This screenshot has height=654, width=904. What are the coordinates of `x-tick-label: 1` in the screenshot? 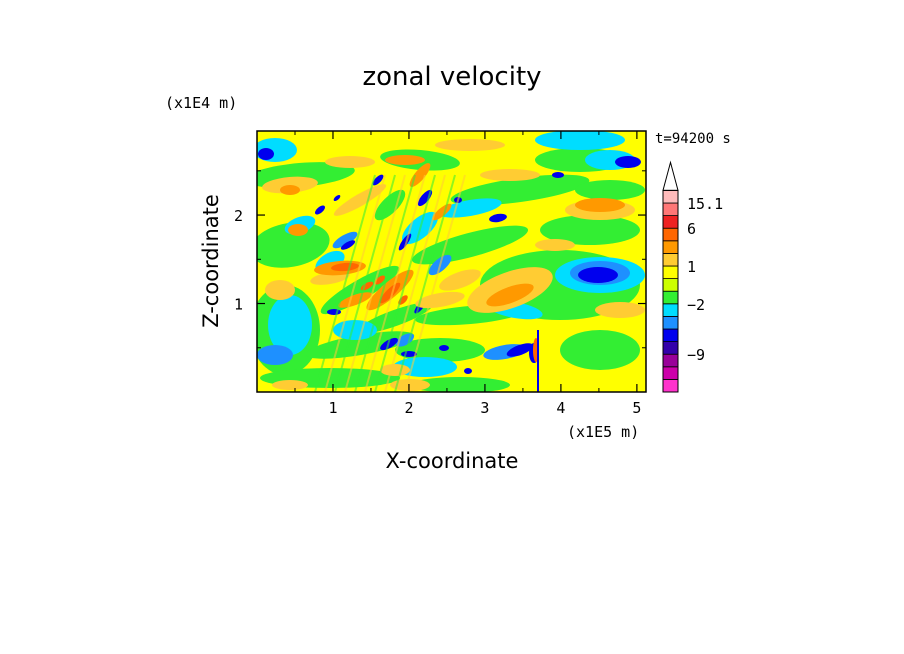 It's located at (332, 408).